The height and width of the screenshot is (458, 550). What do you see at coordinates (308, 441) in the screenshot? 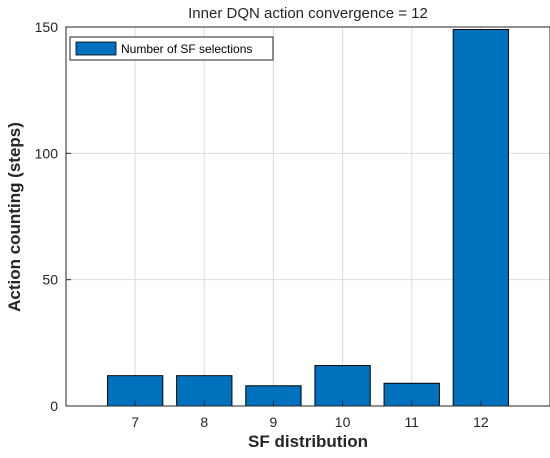
I see `x-axis-label: SF distribution` at bounding box center [308, 441].